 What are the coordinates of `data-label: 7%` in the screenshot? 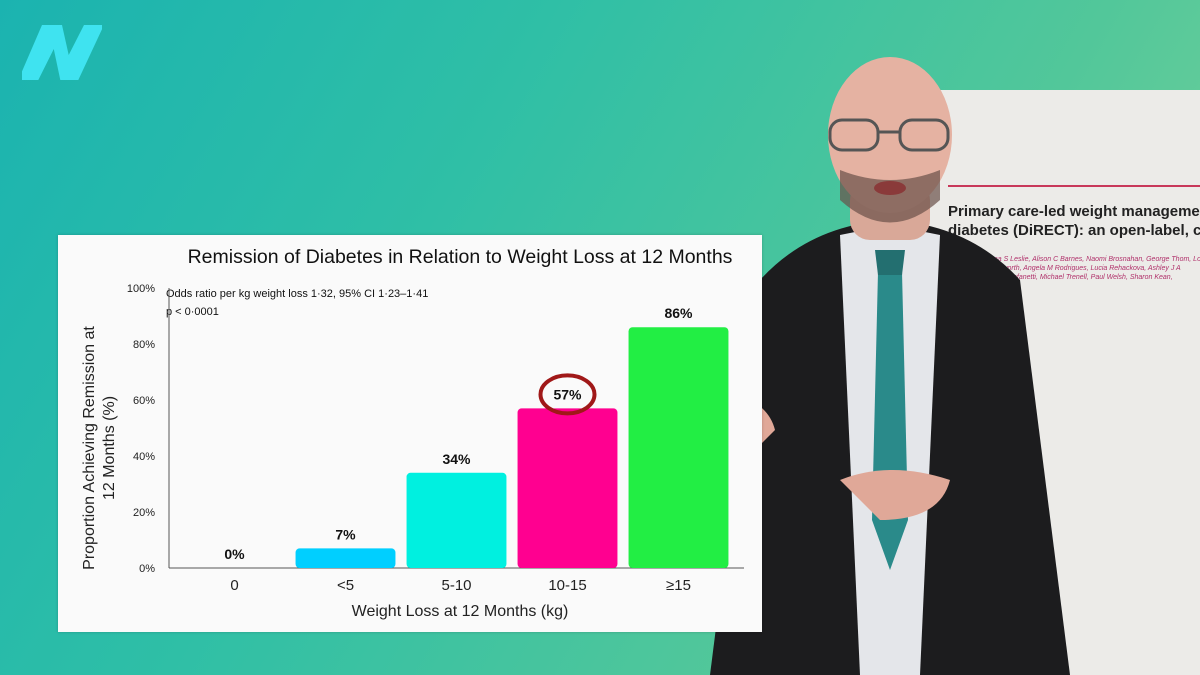 It's located at (345, 534).